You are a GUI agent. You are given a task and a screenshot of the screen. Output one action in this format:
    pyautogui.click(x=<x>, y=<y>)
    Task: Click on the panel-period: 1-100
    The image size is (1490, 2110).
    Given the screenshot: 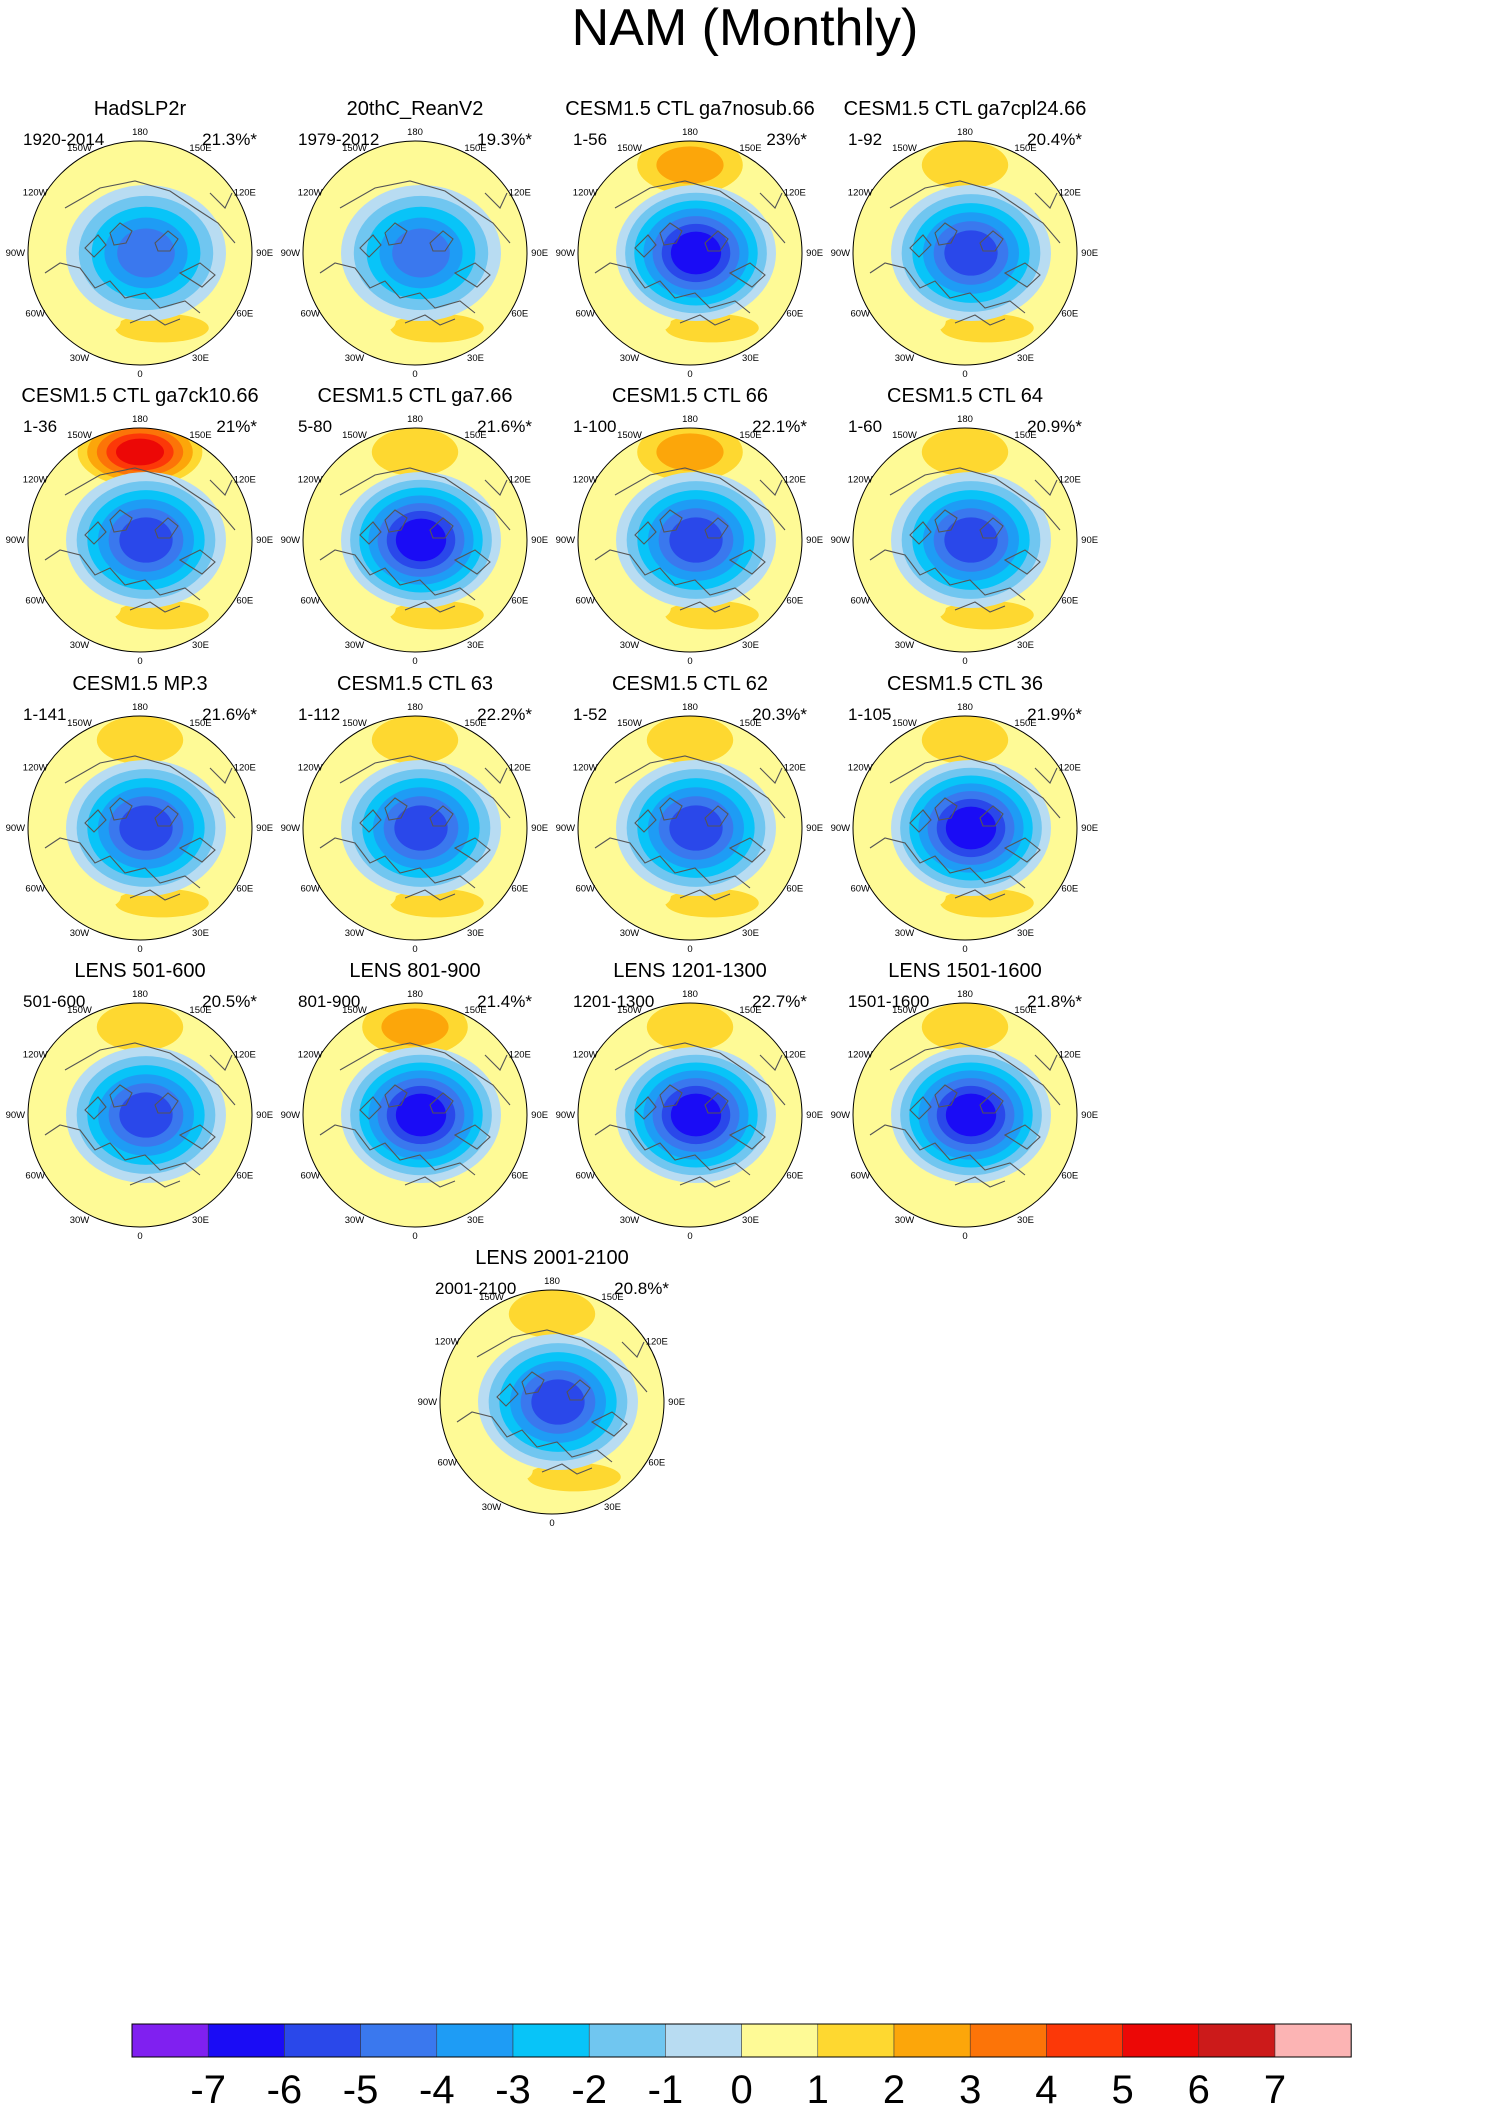 What is the action you would take?
    pyautogui.click(x=594, y=426)
    